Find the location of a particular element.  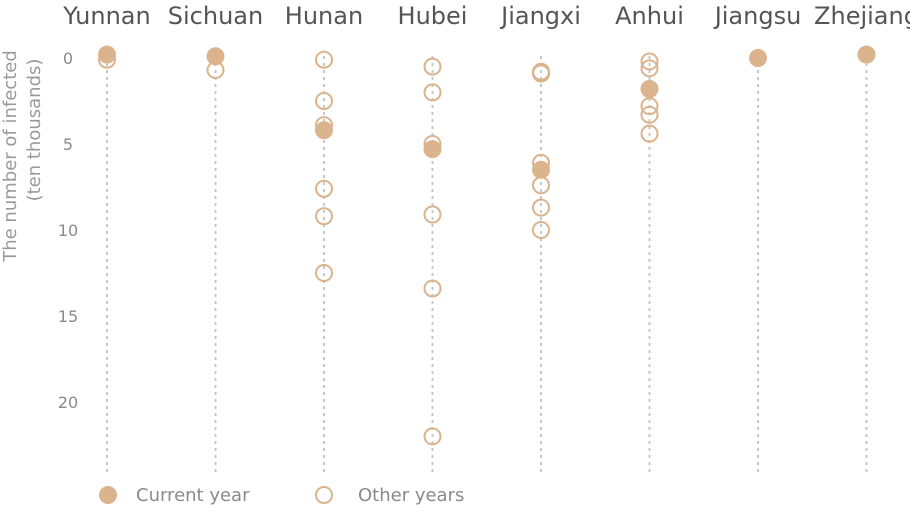

category-label-jiangsu: Jiangsu is located at coordinates (757, 16).